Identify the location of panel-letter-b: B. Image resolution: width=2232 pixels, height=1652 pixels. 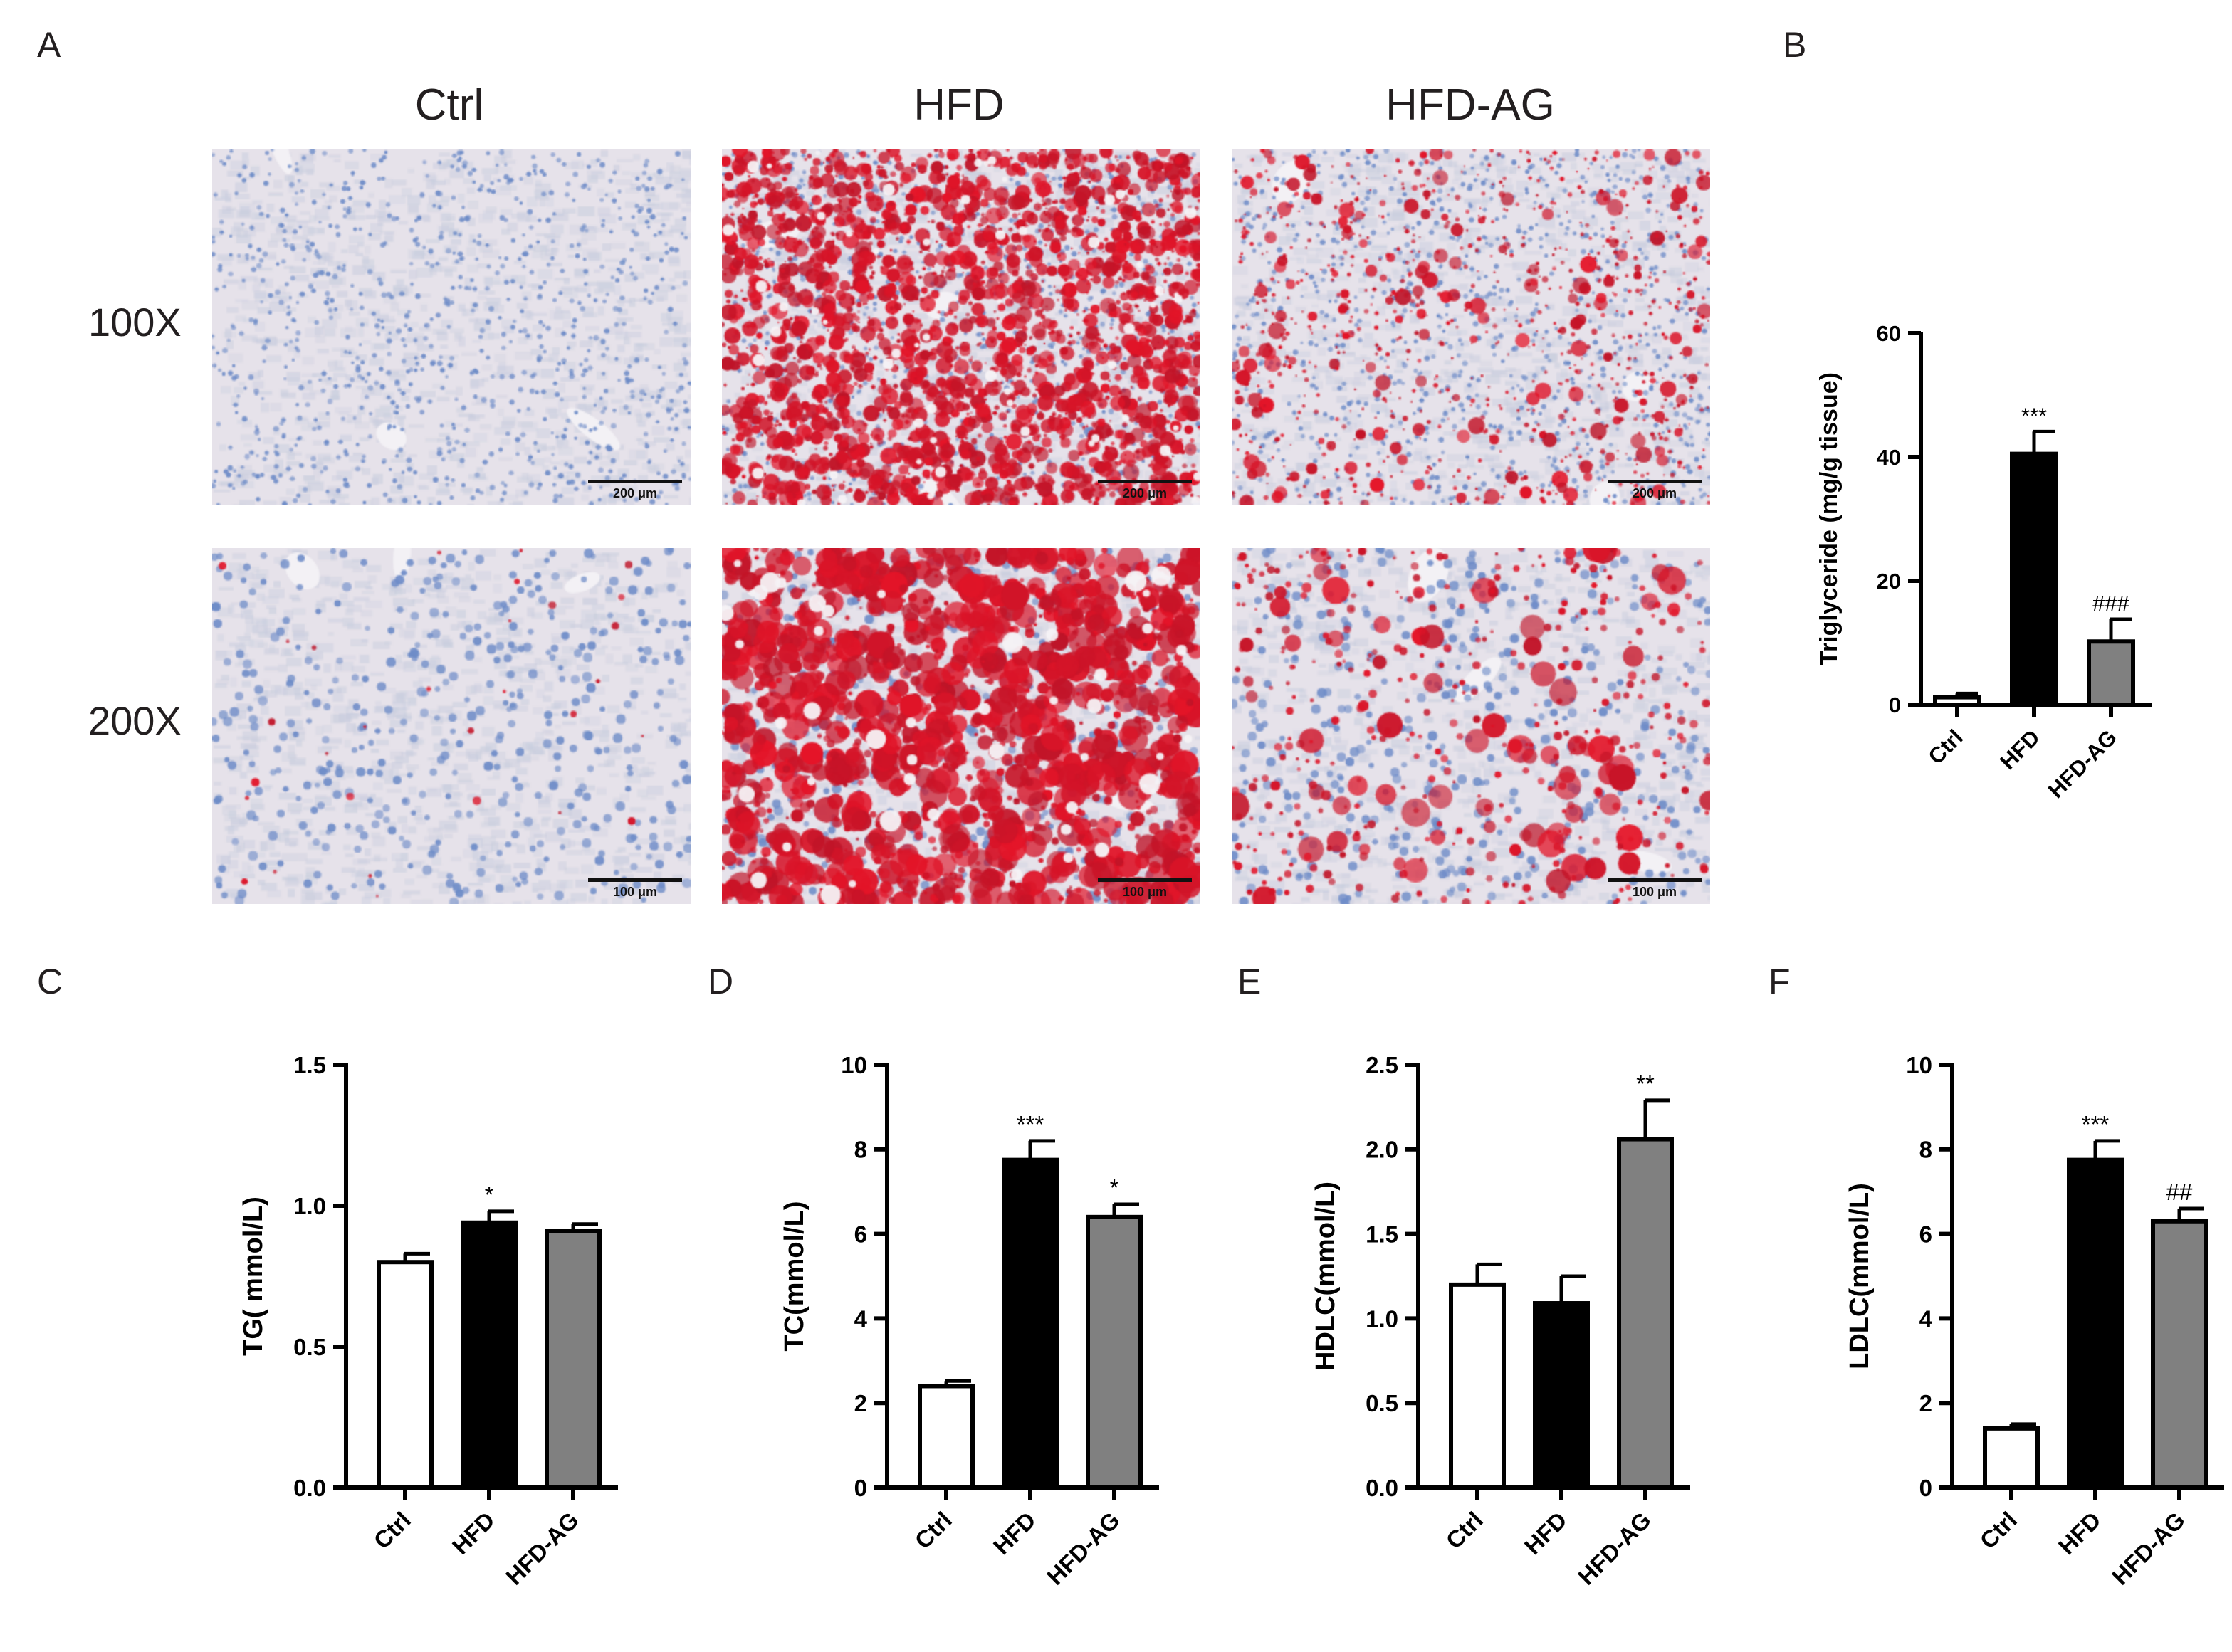
(1795, 45).